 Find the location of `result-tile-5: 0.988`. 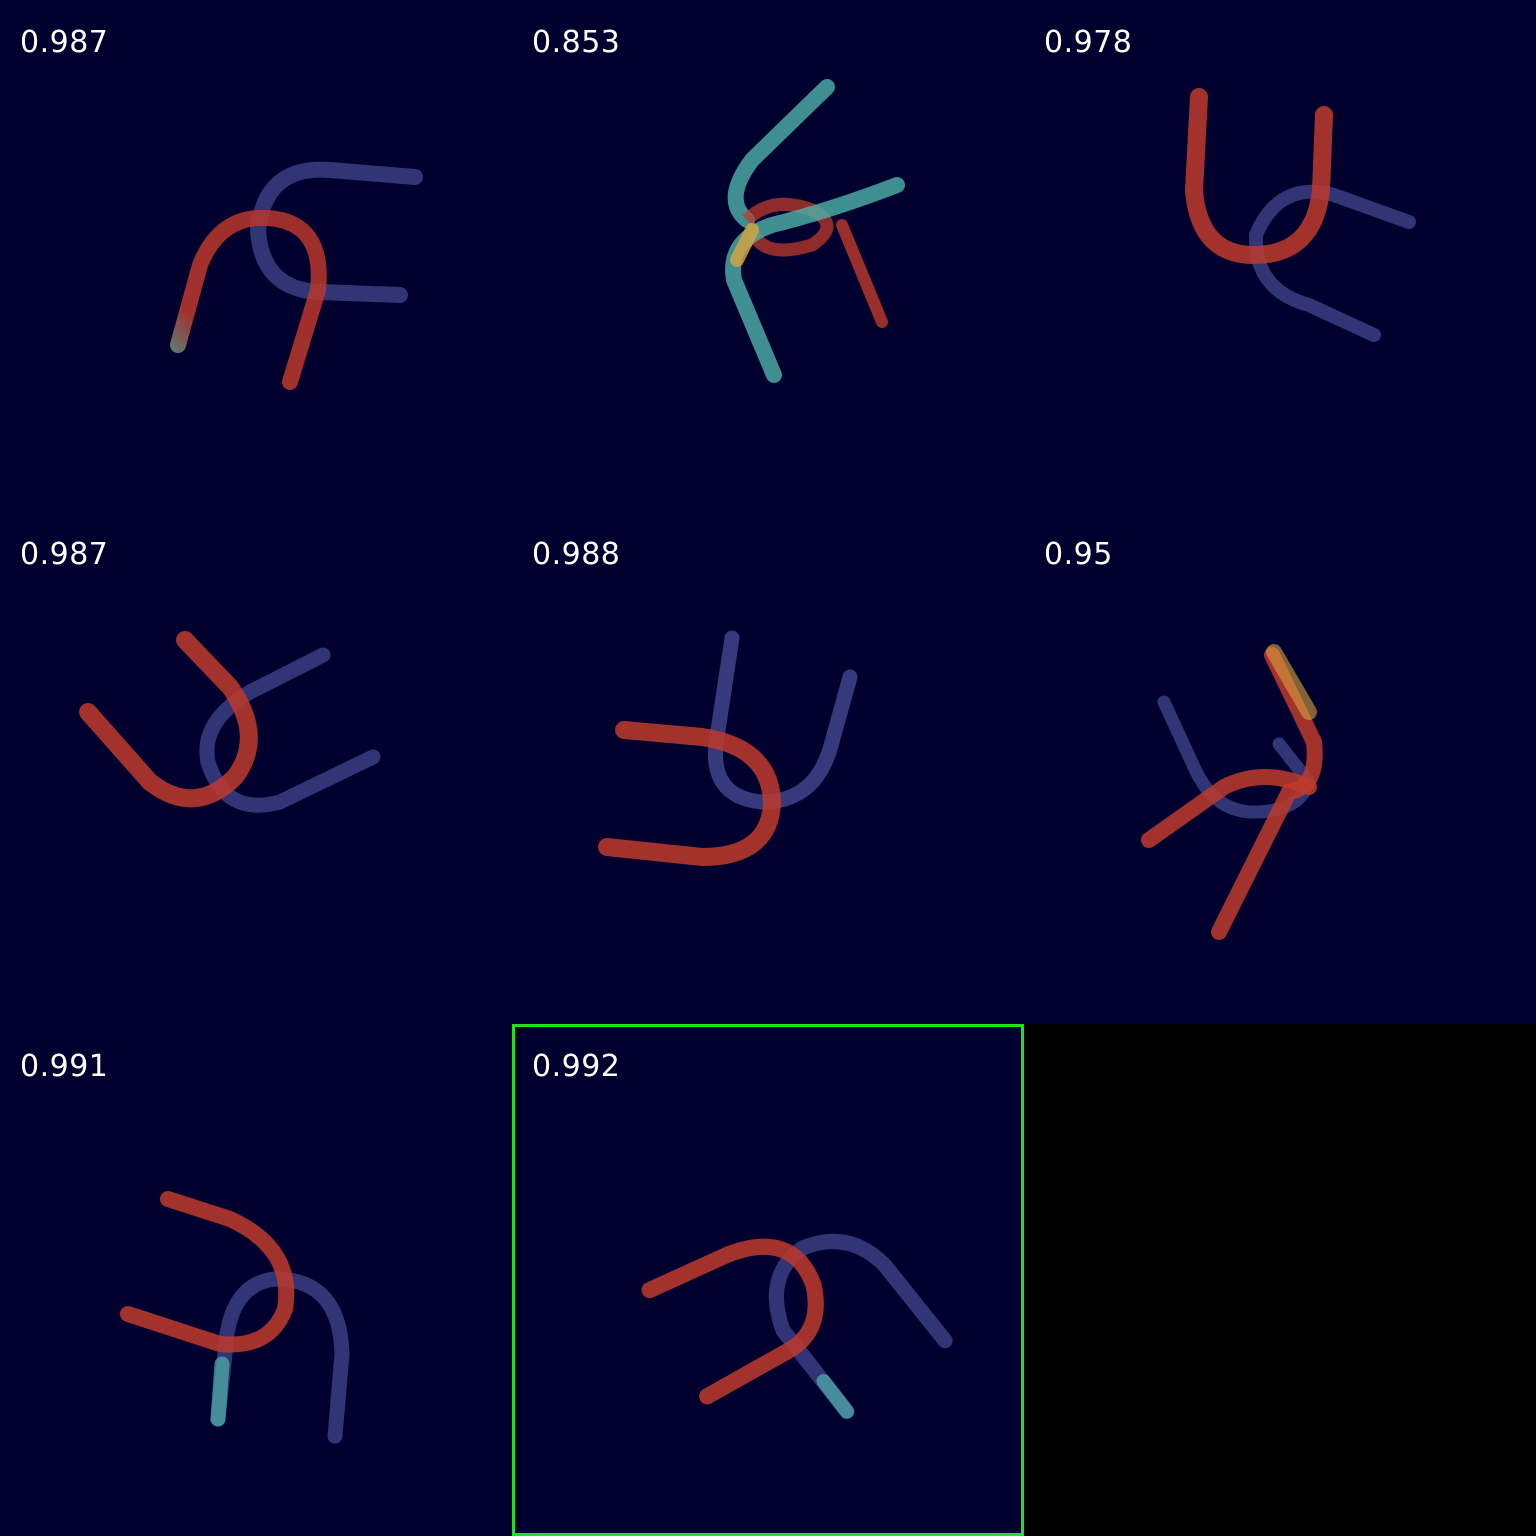

result-tile-5: 0.988 is located at coordinates (768, 768).